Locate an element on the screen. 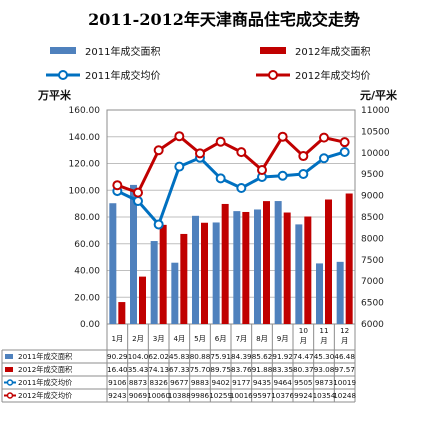  right-tick-label: 9000 is located at coordinates (372, 197).